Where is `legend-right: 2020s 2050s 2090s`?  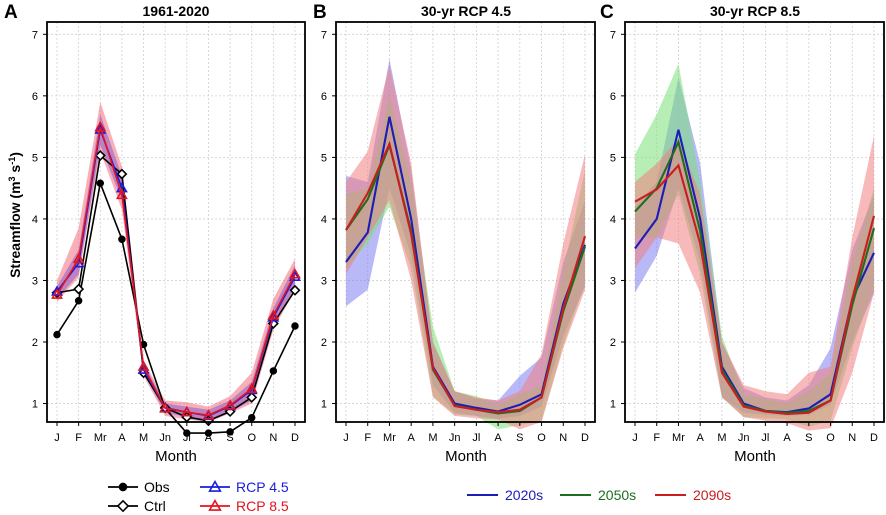 legend-right: 2020s 2050s 2090s is located at coordinates (599, 495).